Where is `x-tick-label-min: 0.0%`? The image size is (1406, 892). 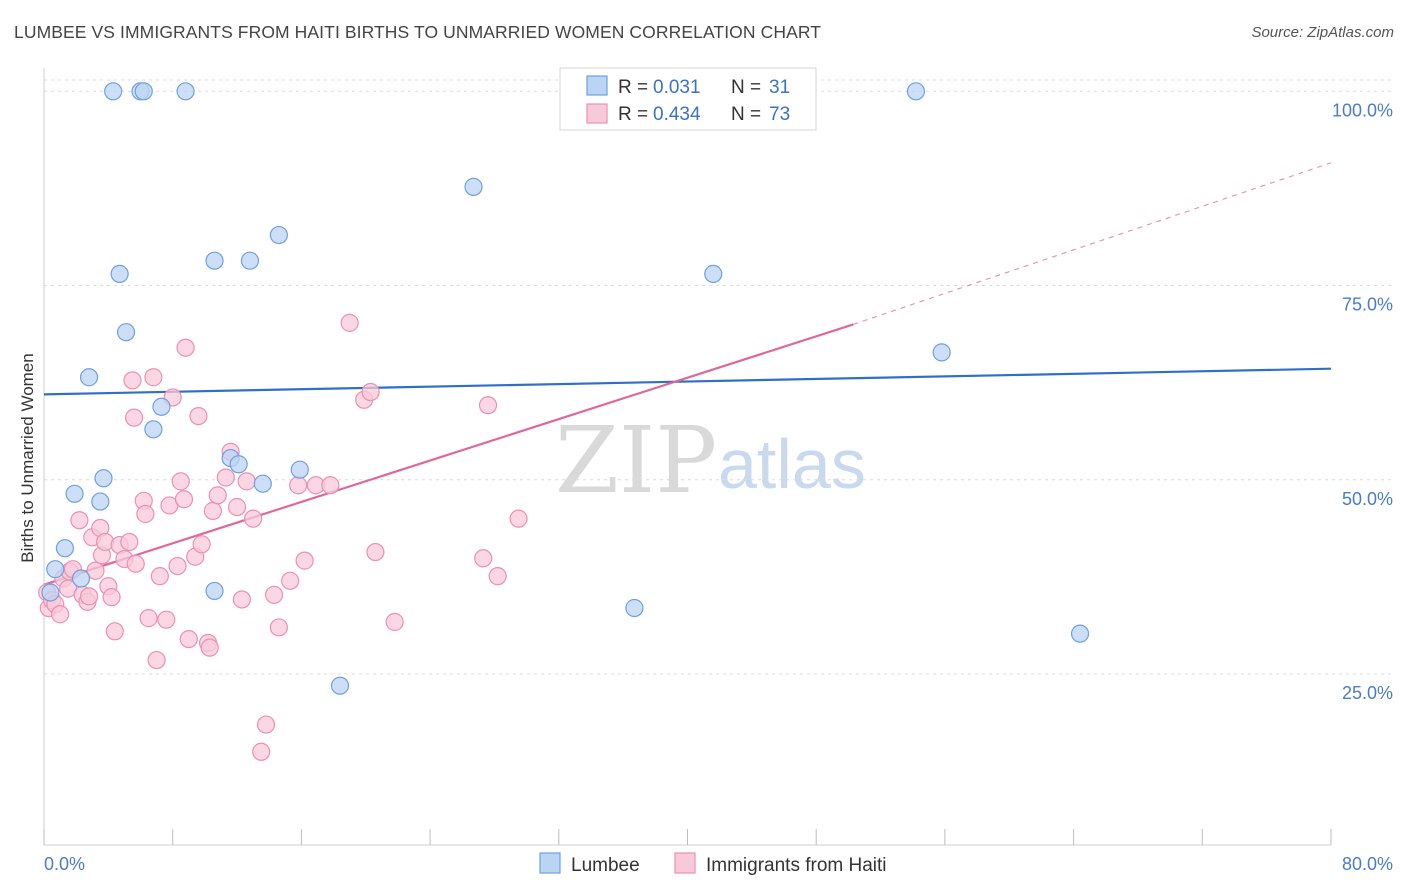
x-tick-label-min: 0.0% is located at coordinates (64, 864).